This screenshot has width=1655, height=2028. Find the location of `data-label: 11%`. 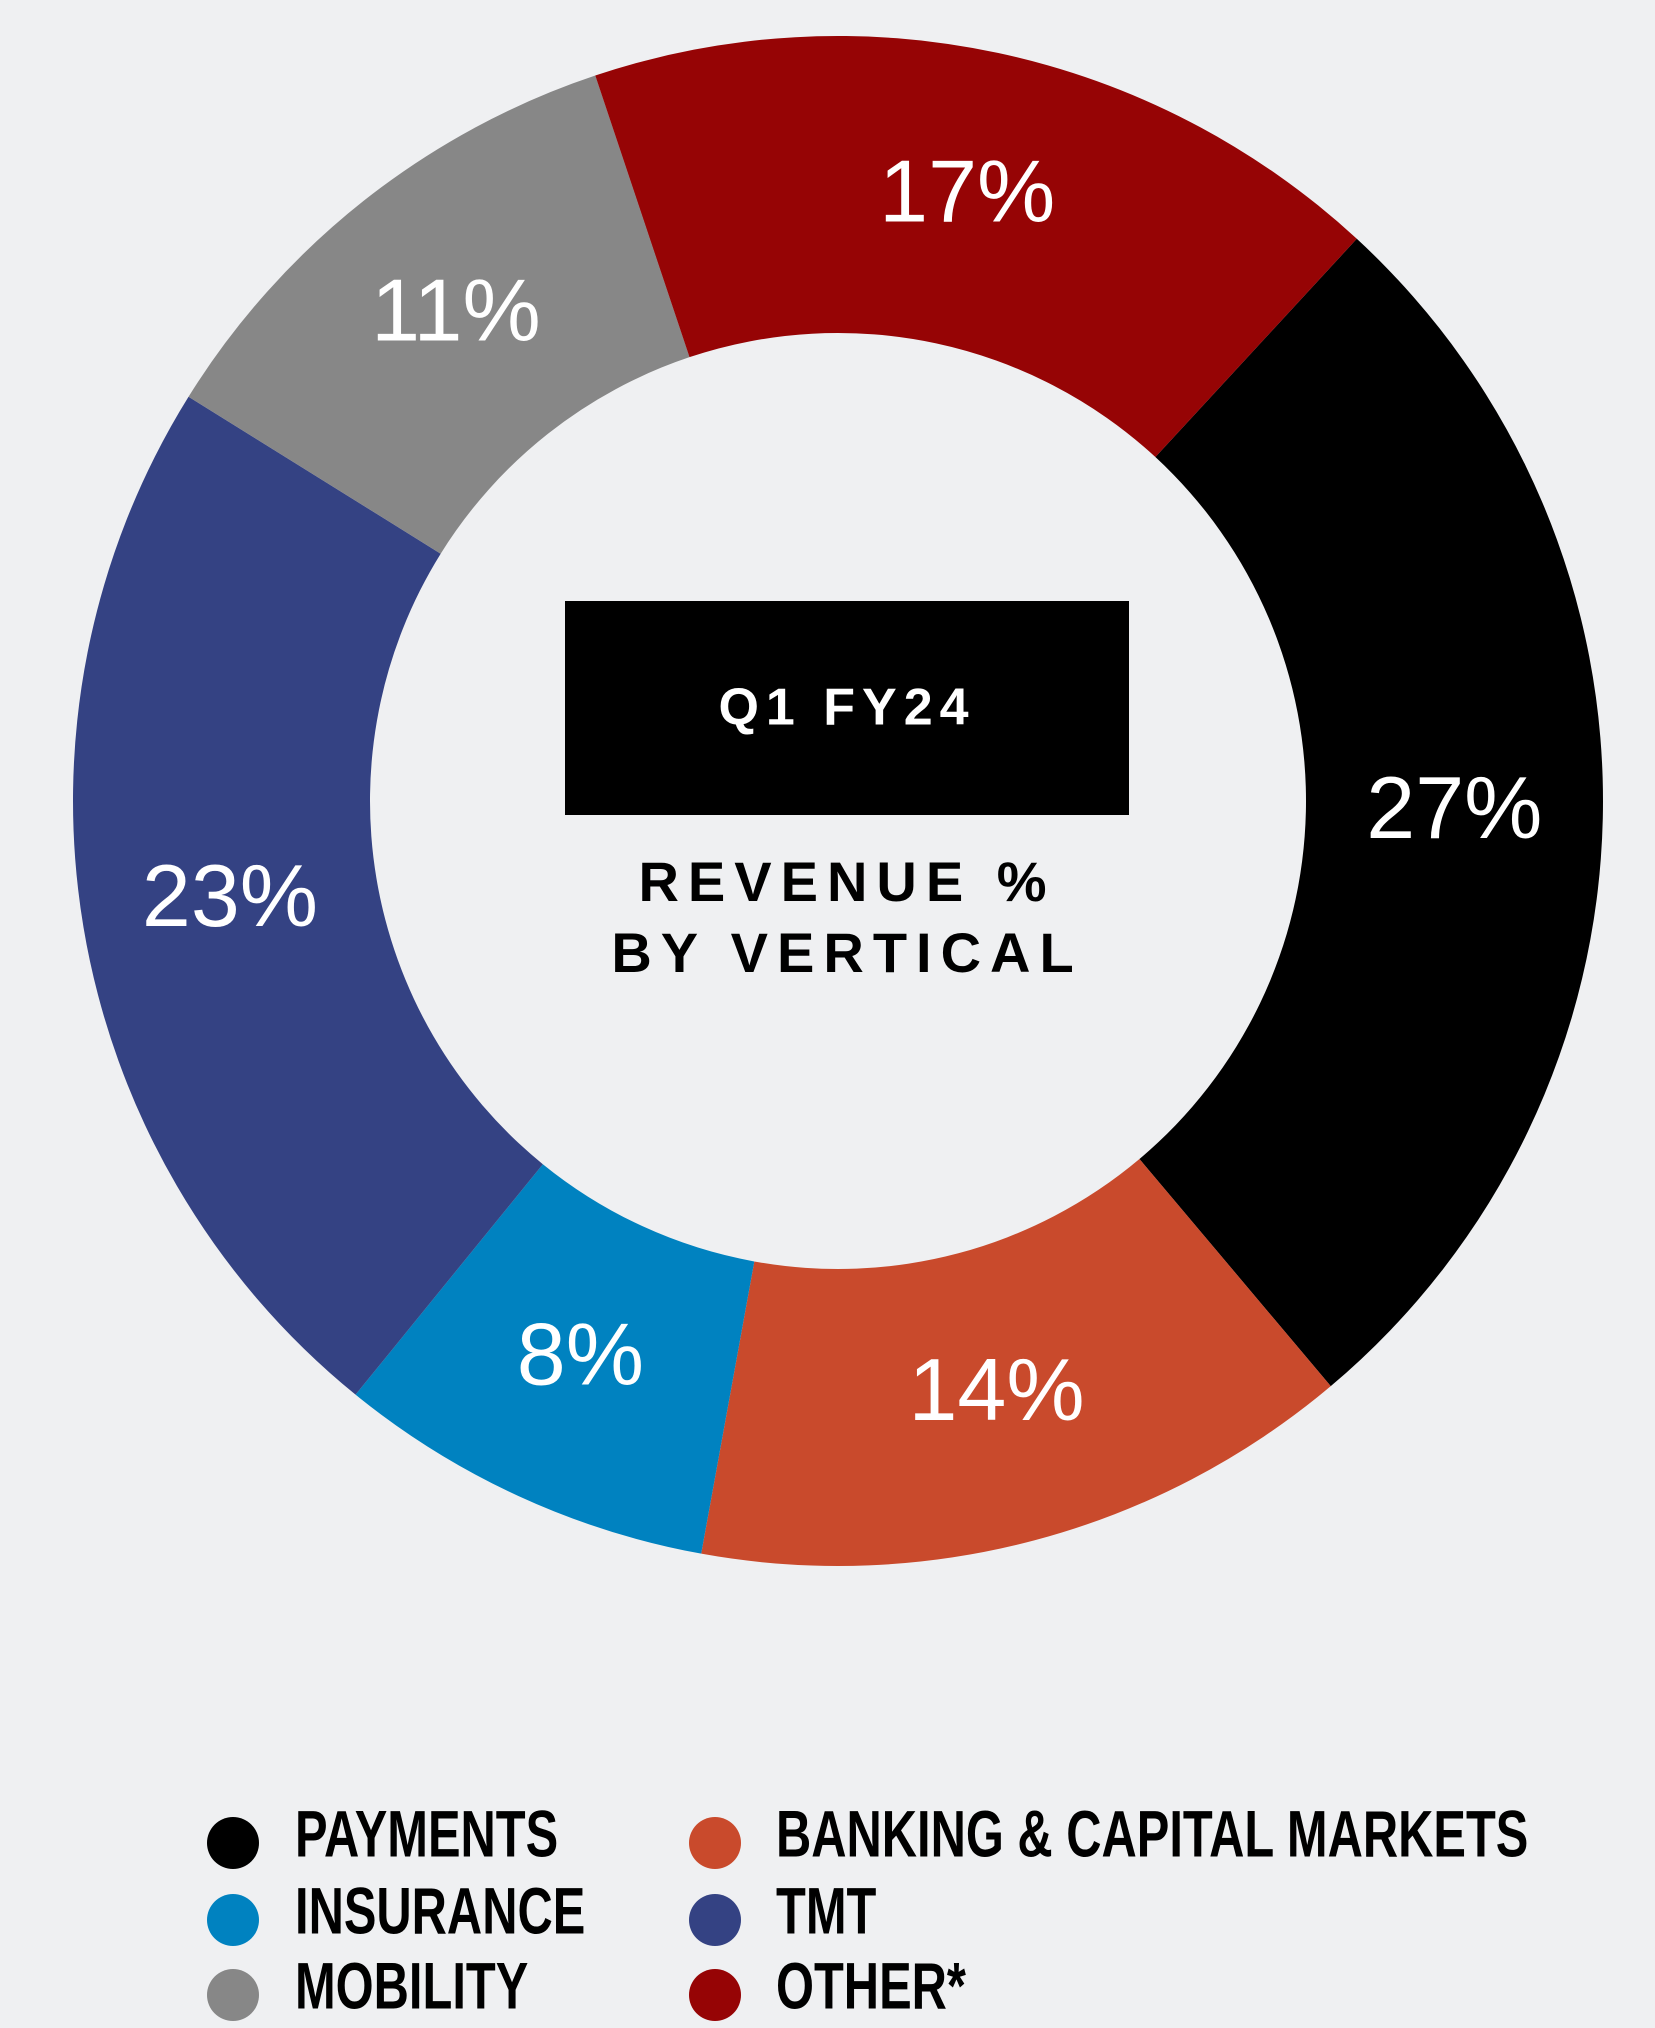

data-label: 11% is located at coordinates (456, 309).